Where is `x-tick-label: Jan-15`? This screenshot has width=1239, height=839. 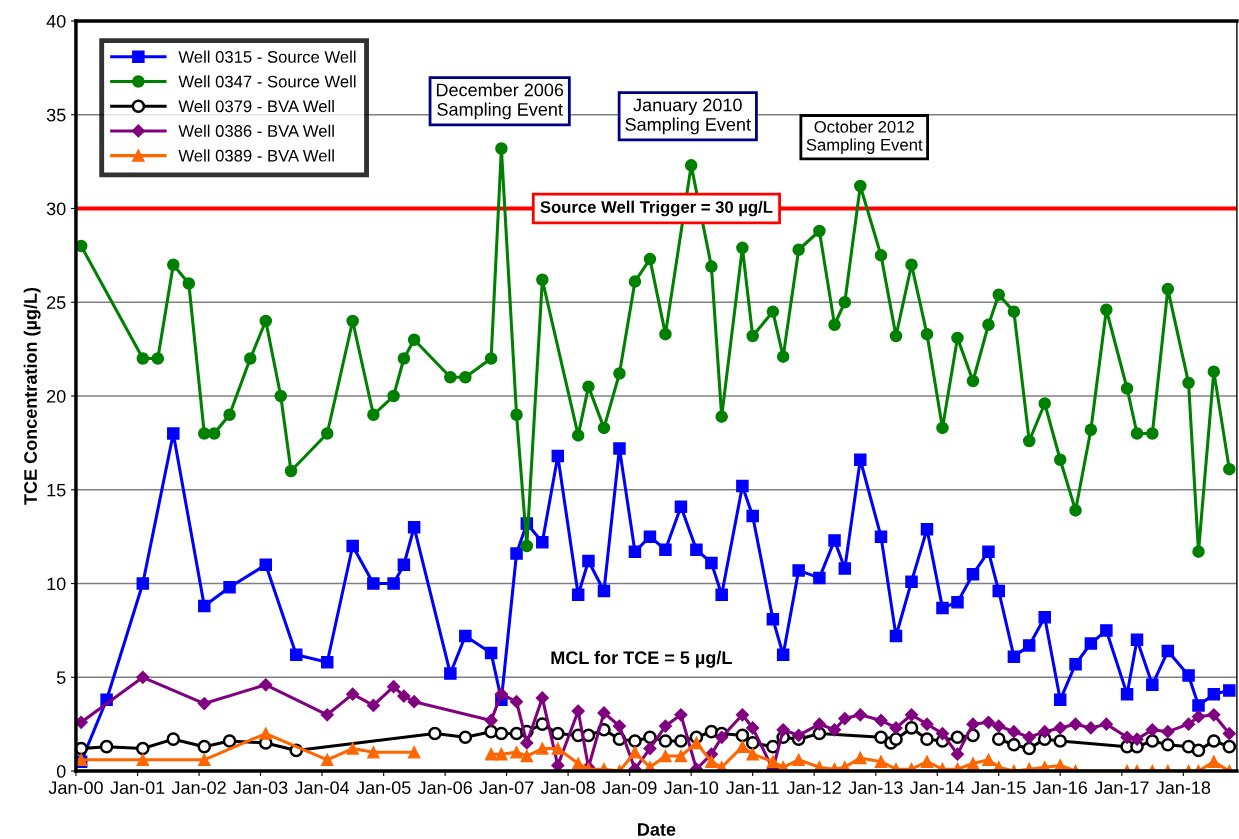
x-tick-label: Jan-15 is located at coordinates (998, 788).